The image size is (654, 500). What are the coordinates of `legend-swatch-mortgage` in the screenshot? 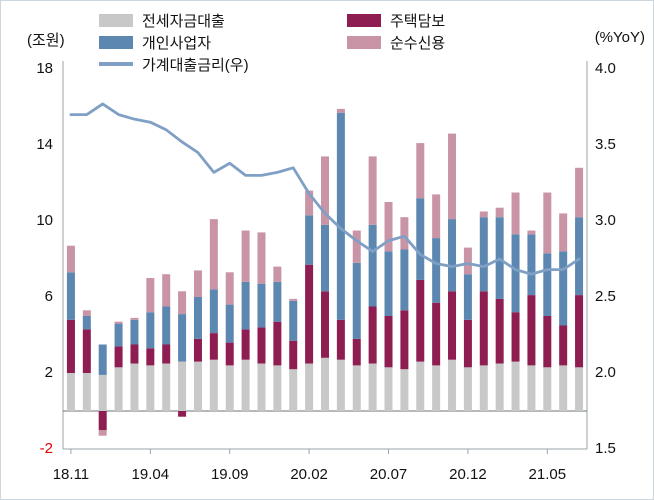 It's located at (364, 20).